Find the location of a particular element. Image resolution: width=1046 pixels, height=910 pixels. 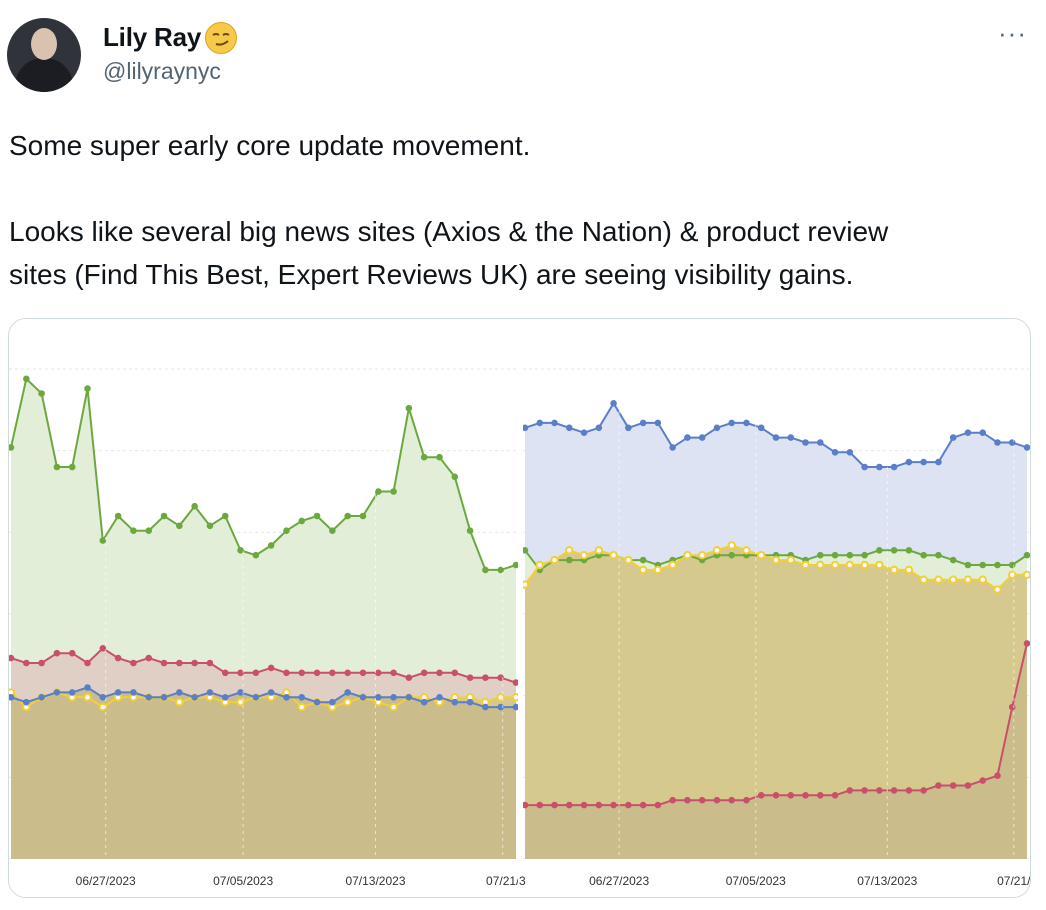

x-axis-band is located at coordinates (776, 878).